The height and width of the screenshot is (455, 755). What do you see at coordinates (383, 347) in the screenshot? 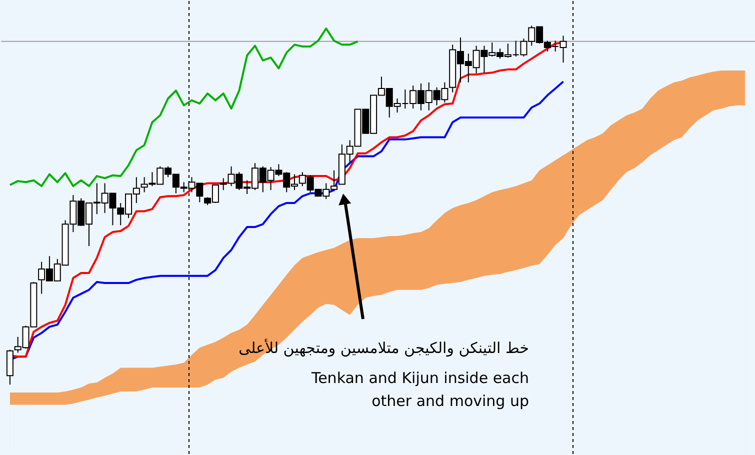
I see `annotation: خط التينكن والكيجن متلامسين ومتجهين للأعلى` at bounding box center [383, 347].